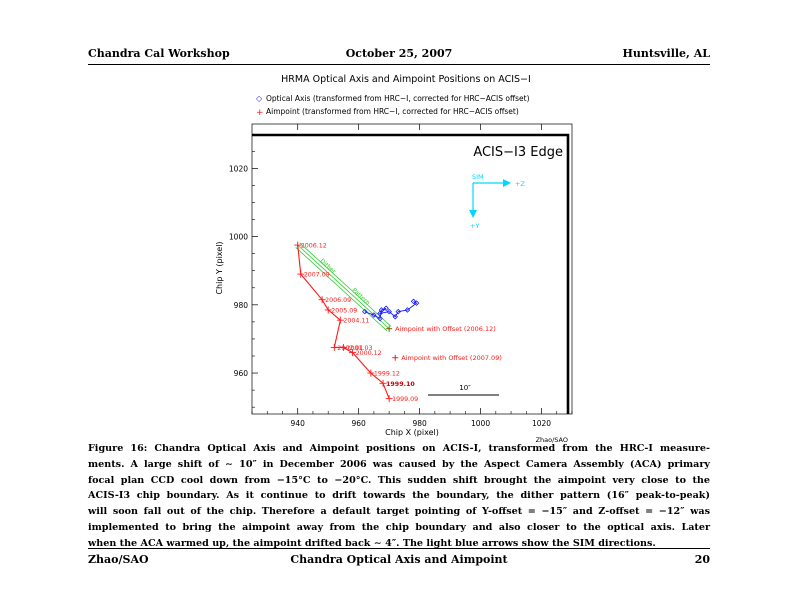 The width and height of the screenshot is (792, 612). I want to click on offset-label: Aimpoint with Offset (2006.12), so click(445, 329).